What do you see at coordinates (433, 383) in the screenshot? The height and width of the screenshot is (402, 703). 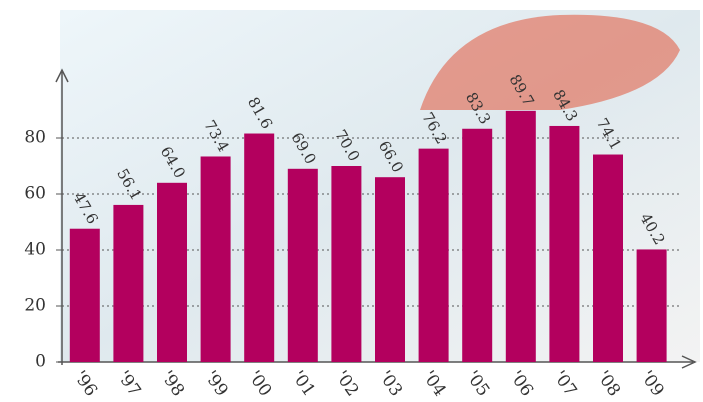 I see `x-tick-label: '04` at bounding box center [433, 383].